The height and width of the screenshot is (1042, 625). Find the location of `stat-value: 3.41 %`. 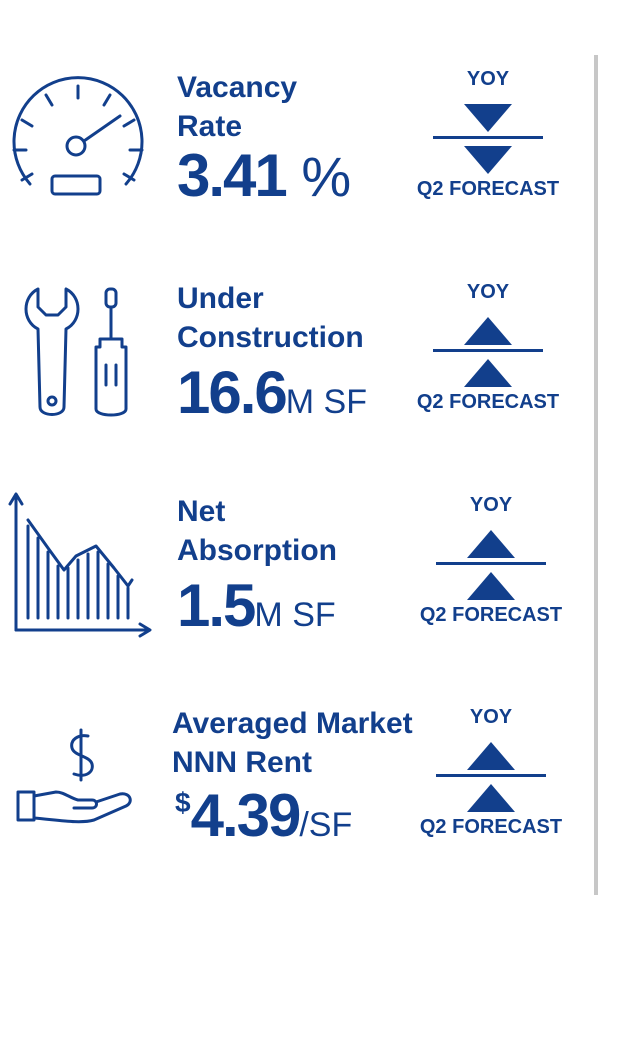

stat-value: 3.41 % is located at coordinates (264, 175).